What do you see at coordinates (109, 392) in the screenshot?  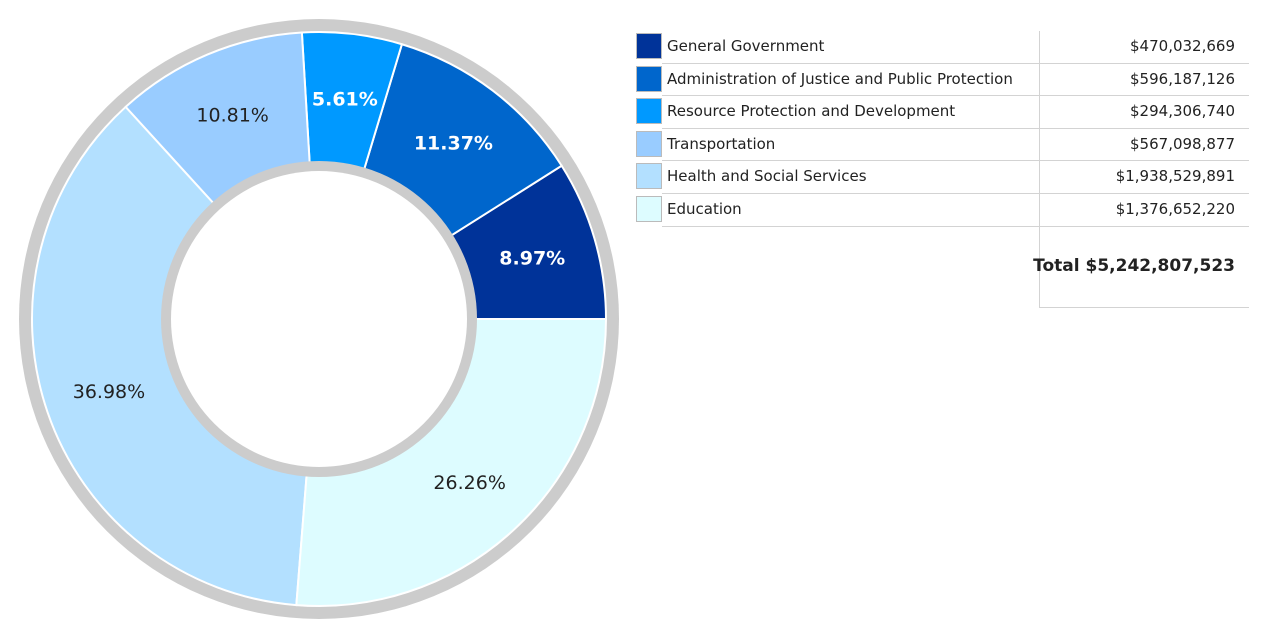 I see `slice-percent-label: 36.98%` at bounding box center [109, 392].